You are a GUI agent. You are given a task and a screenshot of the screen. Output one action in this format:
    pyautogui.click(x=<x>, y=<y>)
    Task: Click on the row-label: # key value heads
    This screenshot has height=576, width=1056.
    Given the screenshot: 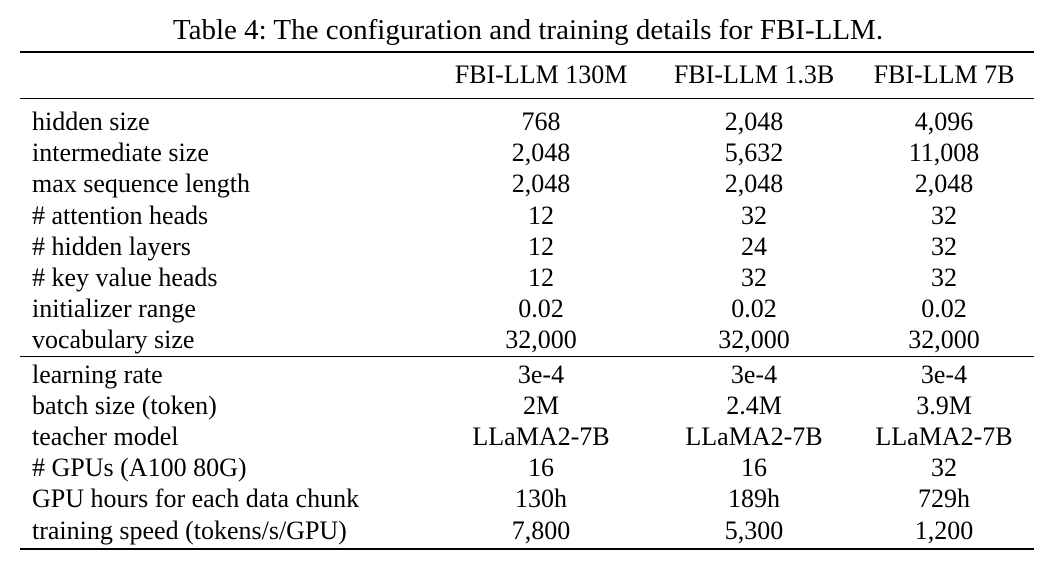 What is the action you would take?
    pyautogui.click(x=125, y=278)
    